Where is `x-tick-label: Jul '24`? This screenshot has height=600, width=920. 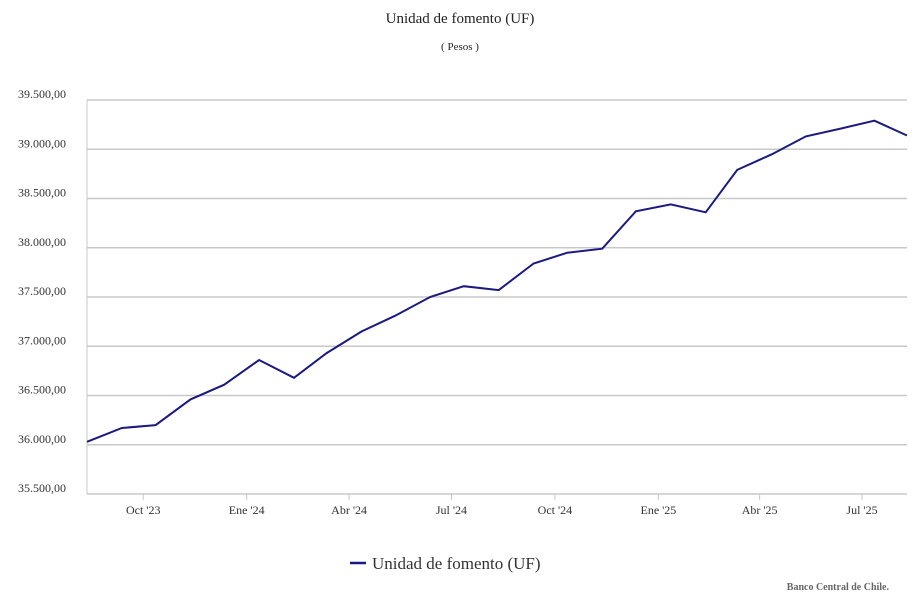
x-tick-label: Jul '24 is located at coordinates (451, 510).